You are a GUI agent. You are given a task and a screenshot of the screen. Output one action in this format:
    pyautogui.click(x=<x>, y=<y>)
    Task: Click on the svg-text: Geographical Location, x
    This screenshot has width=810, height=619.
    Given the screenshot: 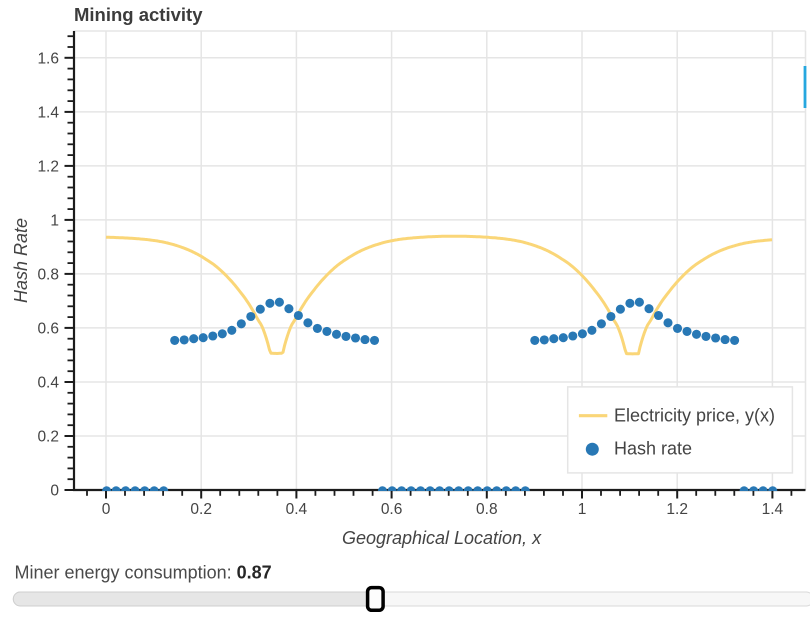 What is the action you would take?
    pyautogui.click(x=442, y=538)
    